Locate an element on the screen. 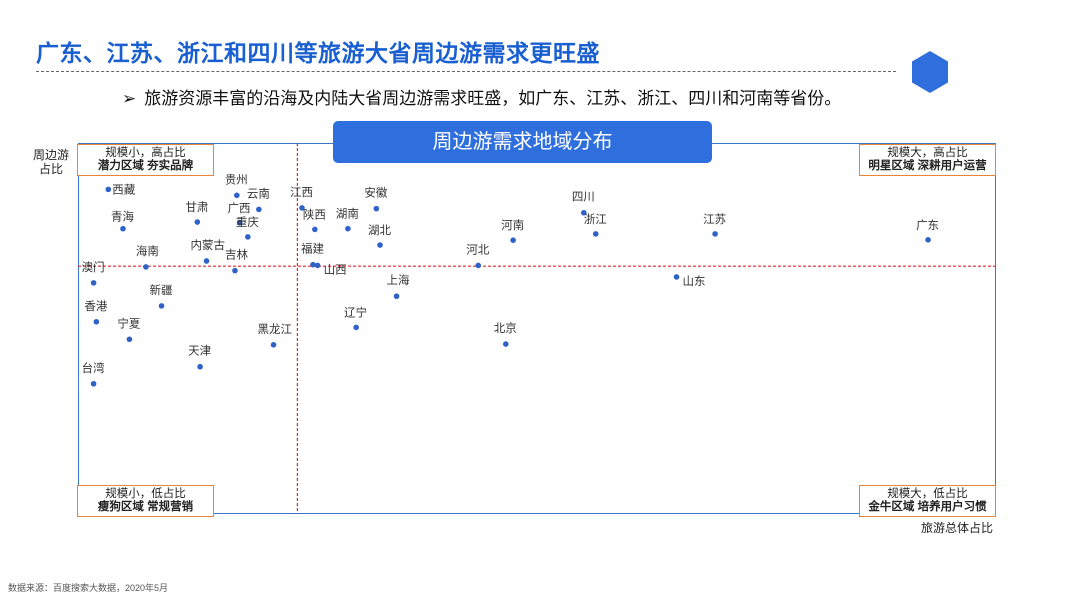 This screenshot has width=1080, height=608. point-label-河北: 河北 is located at coordinates (477, 249).